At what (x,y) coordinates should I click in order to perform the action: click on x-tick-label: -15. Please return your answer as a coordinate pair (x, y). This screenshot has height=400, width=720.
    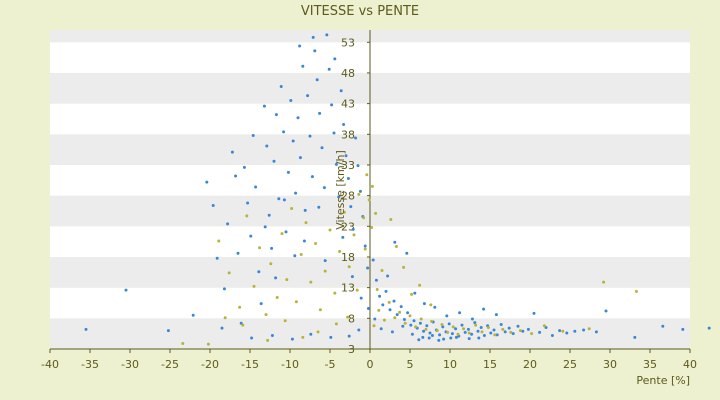
    Looking at the image, I should click on (250, 364).